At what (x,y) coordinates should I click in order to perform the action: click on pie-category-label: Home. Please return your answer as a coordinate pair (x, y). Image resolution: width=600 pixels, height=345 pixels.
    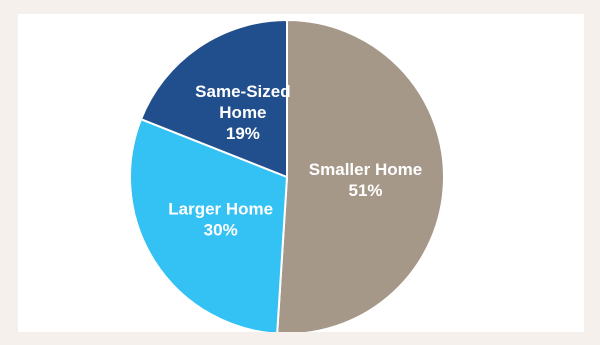
    Looking at the image, I should click on (242, 112).